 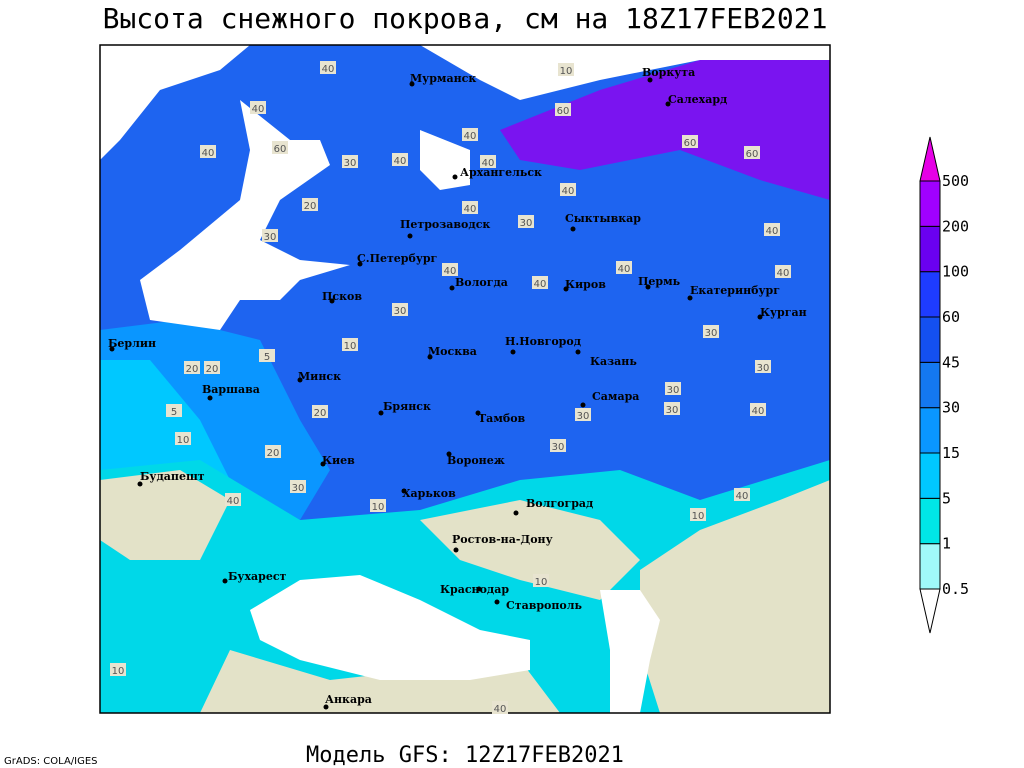 What do you see at coordinates (543, 341) in the screenshot?
I see `city-label: Н.Новгород` at bounding box center [543, 341].